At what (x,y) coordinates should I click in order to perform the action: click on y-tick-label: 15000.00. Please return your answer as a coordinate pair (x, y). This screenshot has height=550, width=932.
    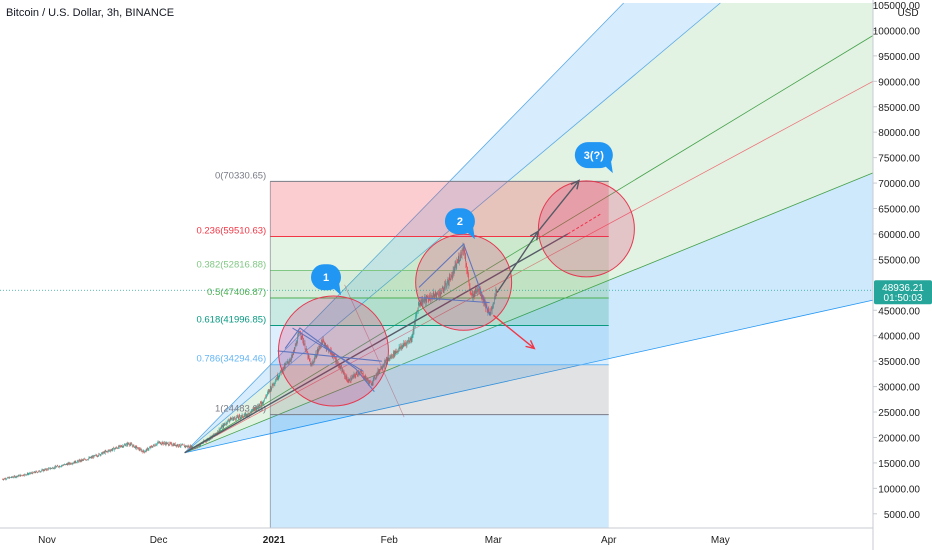
    Looking at the image, I should click on (899, 464).